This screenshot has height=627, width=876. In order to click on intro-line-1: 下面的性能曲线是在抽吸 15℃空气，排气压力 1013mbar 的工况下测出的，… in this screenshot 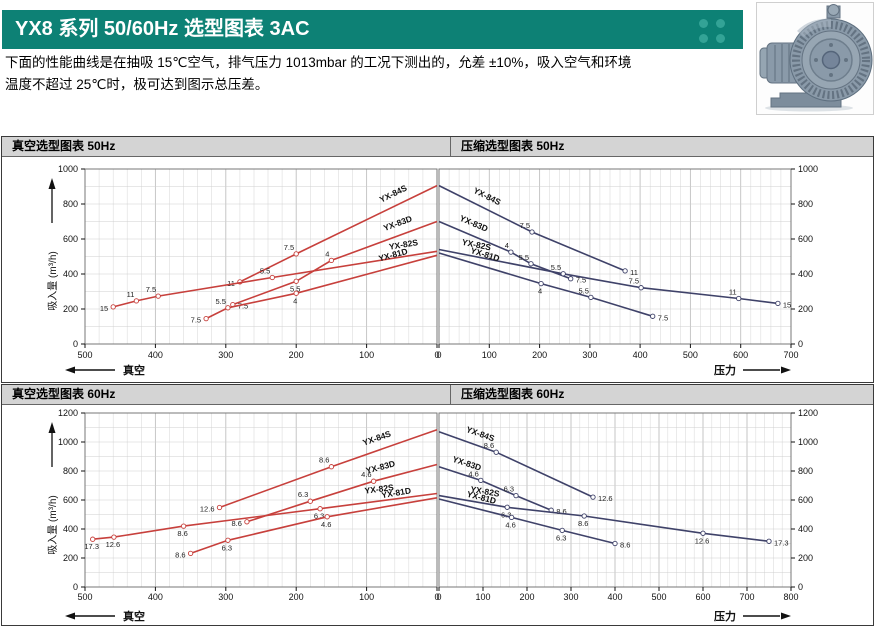, I will do `click(318, 62)`.